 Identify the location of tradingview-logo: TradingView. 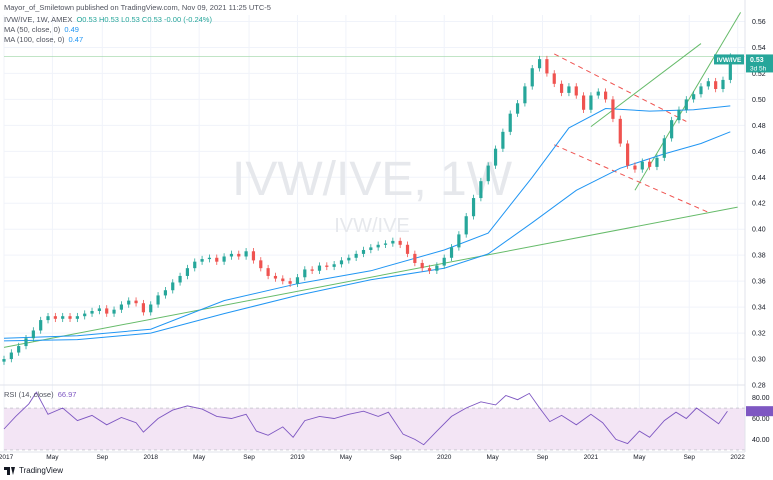
(33, 470).